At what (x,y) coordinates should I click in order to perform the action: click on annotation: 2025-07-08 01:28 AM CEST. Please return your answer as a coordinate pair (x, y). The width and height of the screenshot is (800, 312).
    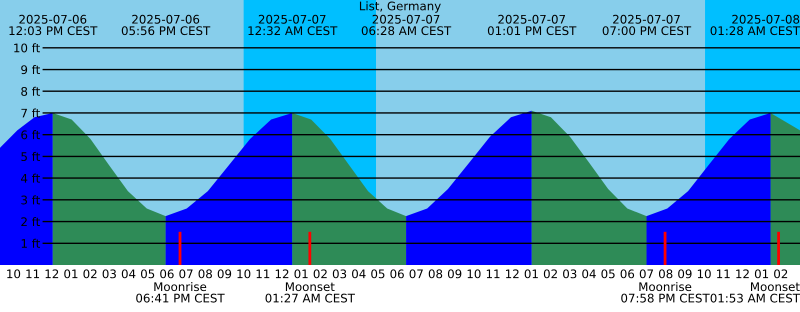
    Looking at the image, I should click on (755, 25).